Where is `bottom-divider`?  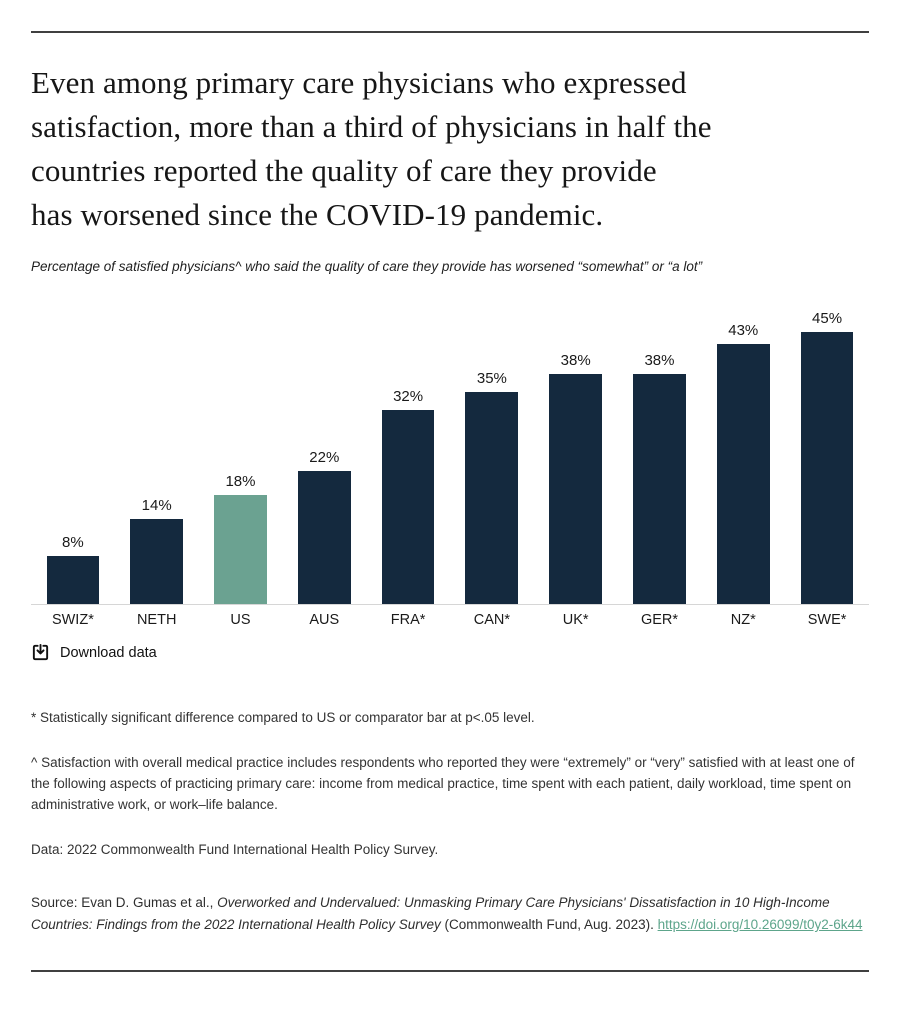 bottom-divider is located at coordinates (450, 971).